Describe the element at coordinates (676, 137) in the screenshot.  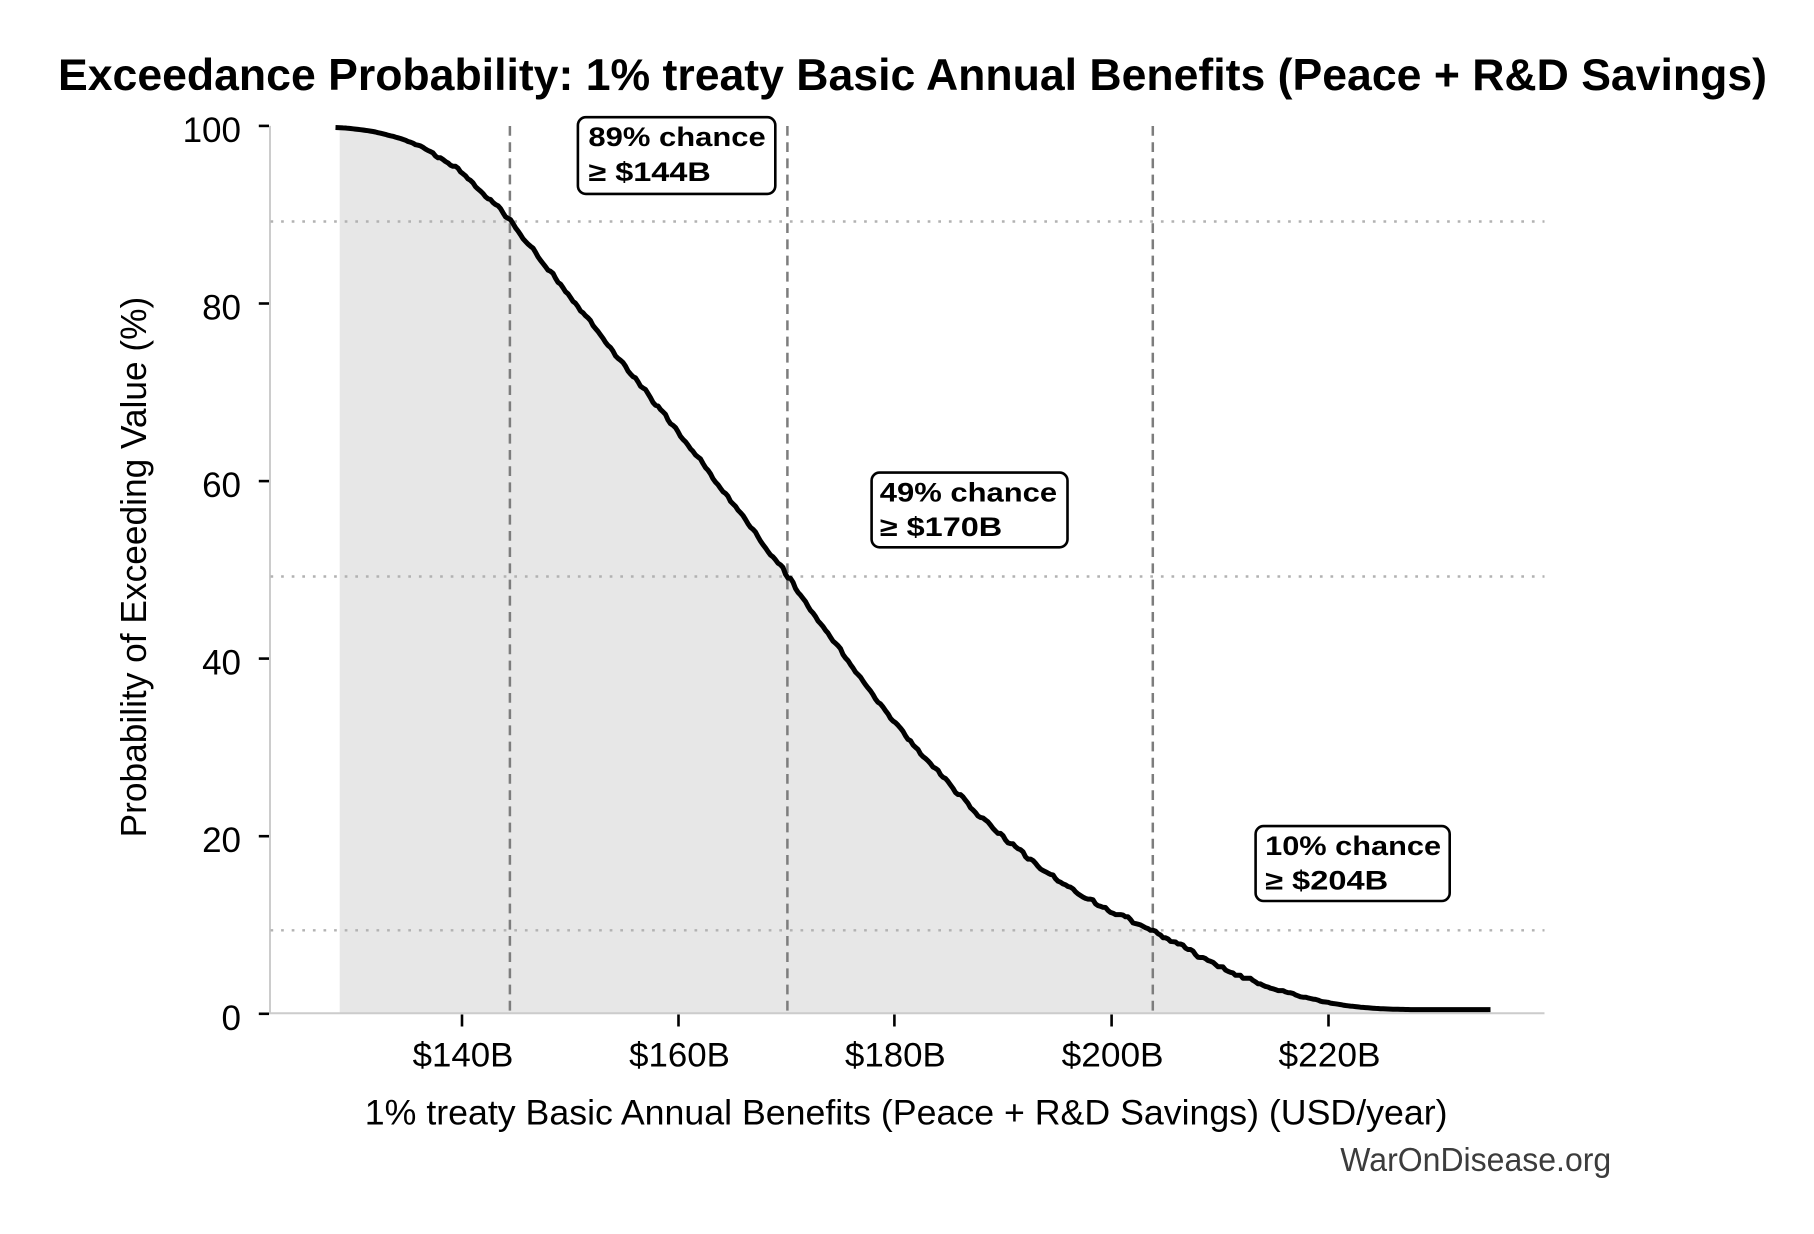
I see `svg-text: 89% chance` at that location.